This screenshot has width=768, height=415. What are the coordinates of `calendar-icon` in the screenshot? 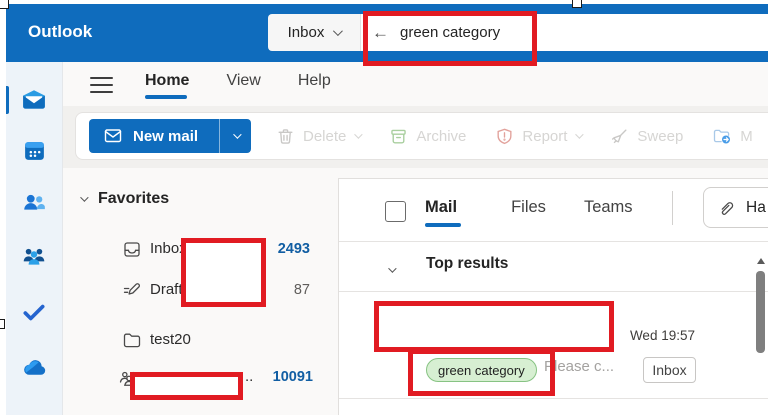 It's located at (34, 150).